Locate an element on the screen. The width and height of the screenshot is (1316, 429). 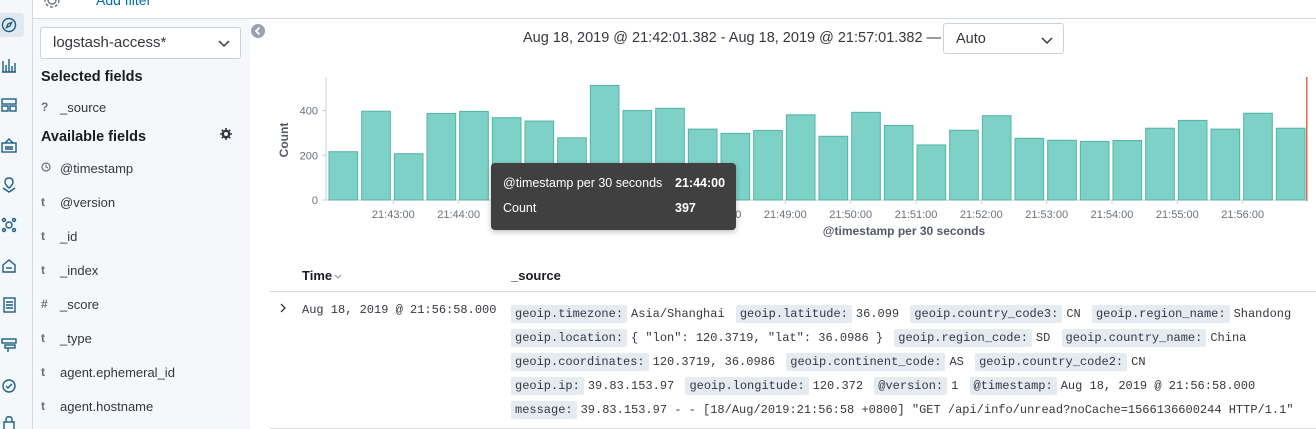
source-field-value: SD is located at coordinates (1043, 338).